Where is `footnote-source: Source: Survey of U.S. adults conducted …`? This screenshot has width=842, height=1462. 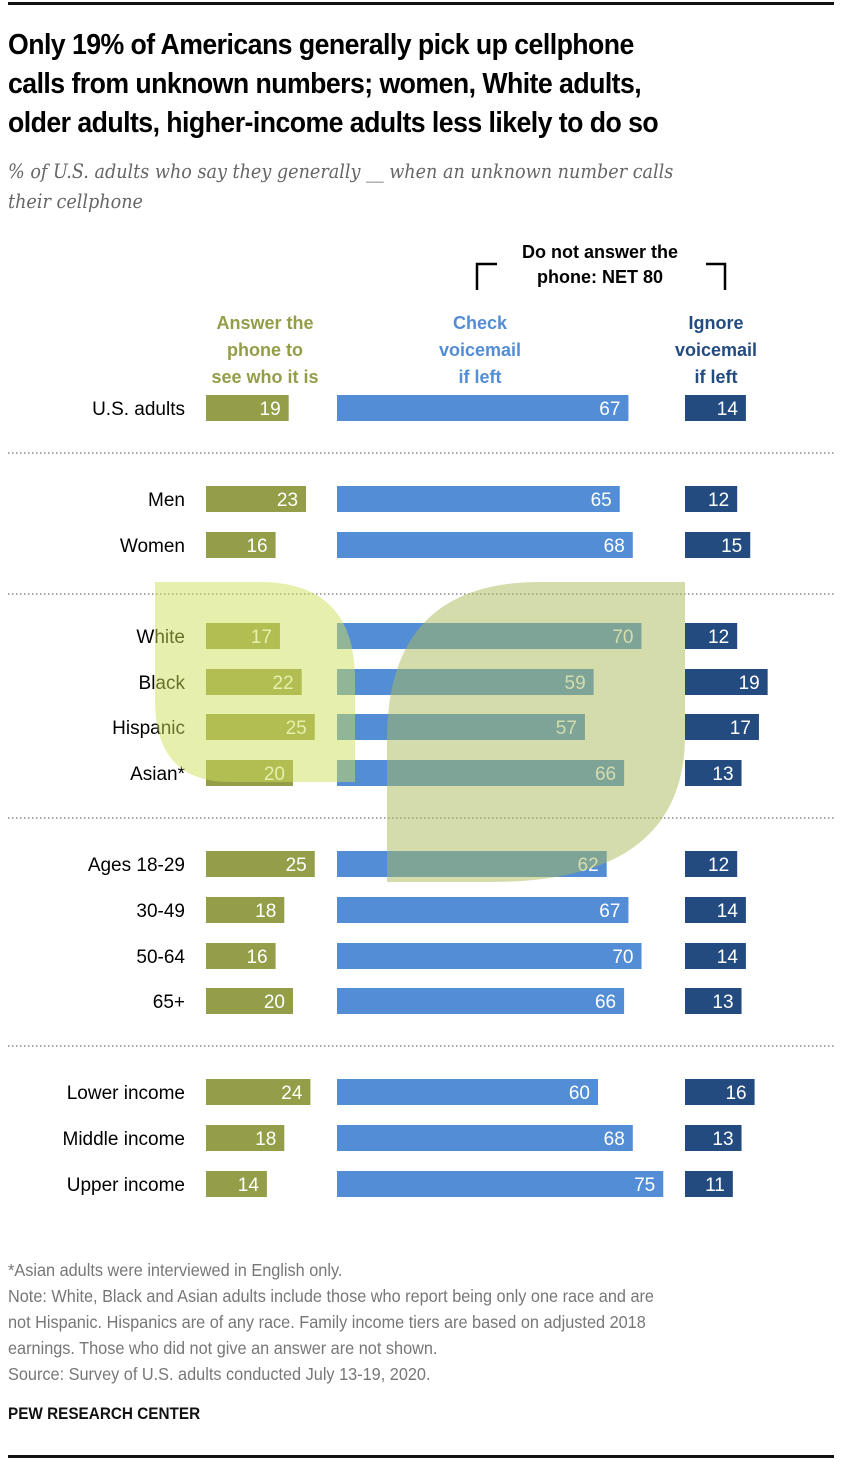 footnote-source: Source: Survey of U.S. adults conducted … is located at coordinates (219, 1374).